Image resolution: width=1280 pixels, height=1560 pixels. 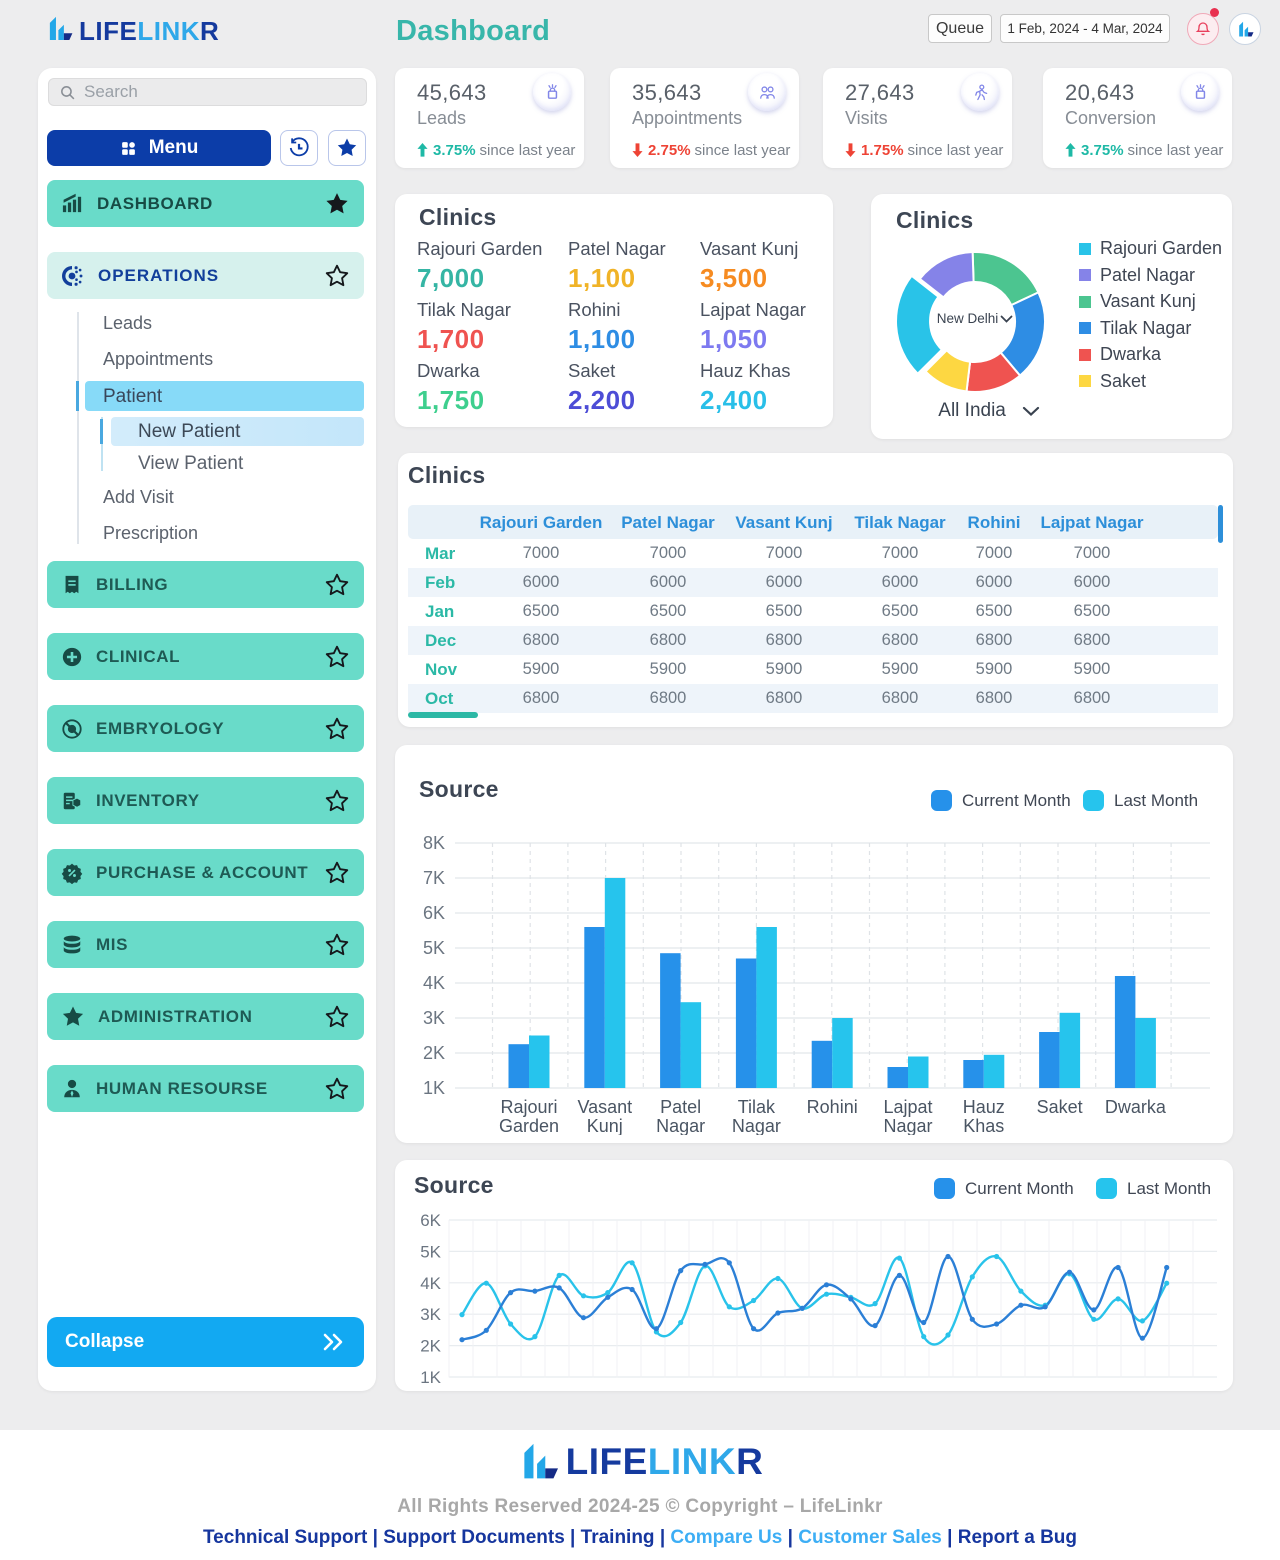 I want to click on svg-text: Khas, so click(x=983, y=1125).